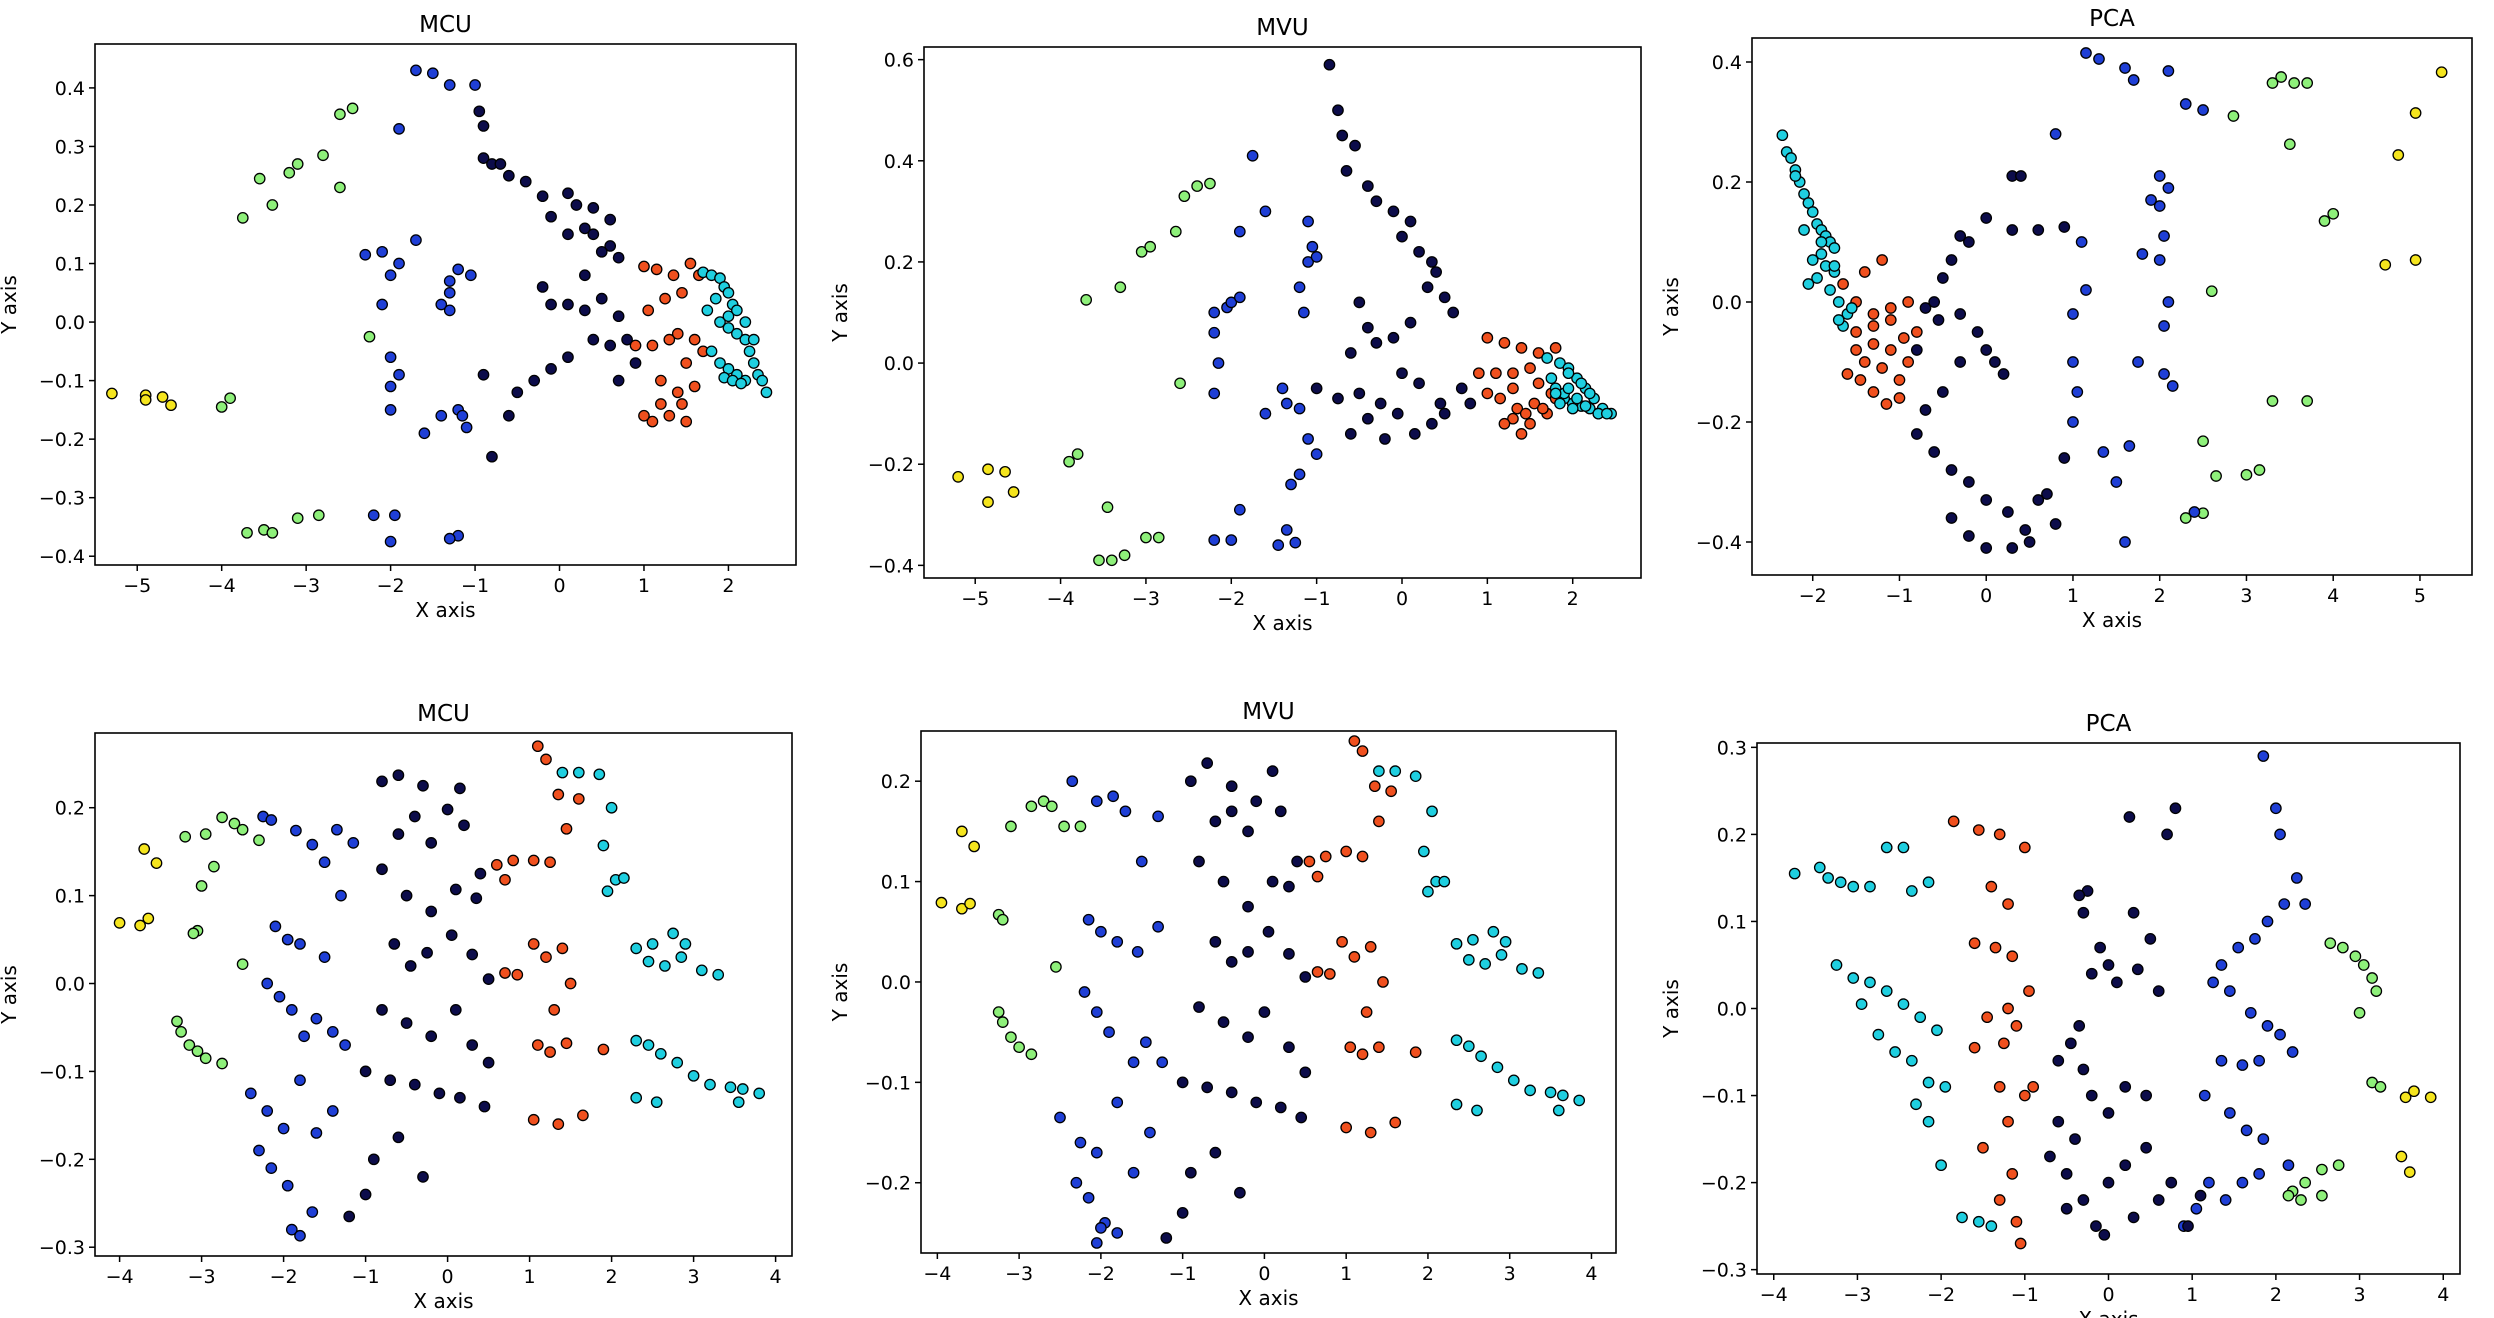 The height and width of the screenshot is (1318, 2494). Describe the element at coordinates (1268, 712) in the screenshot. I see `chart-title: MVU` at that location.